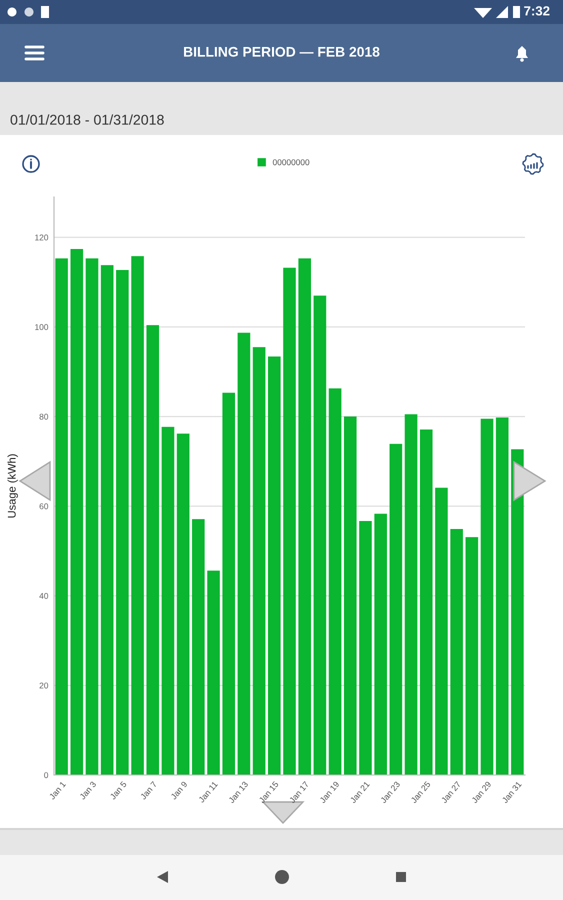 This screenshot has width=563, height=900. I want to click on x-tick-label: Jan 1, so click(57, 790).